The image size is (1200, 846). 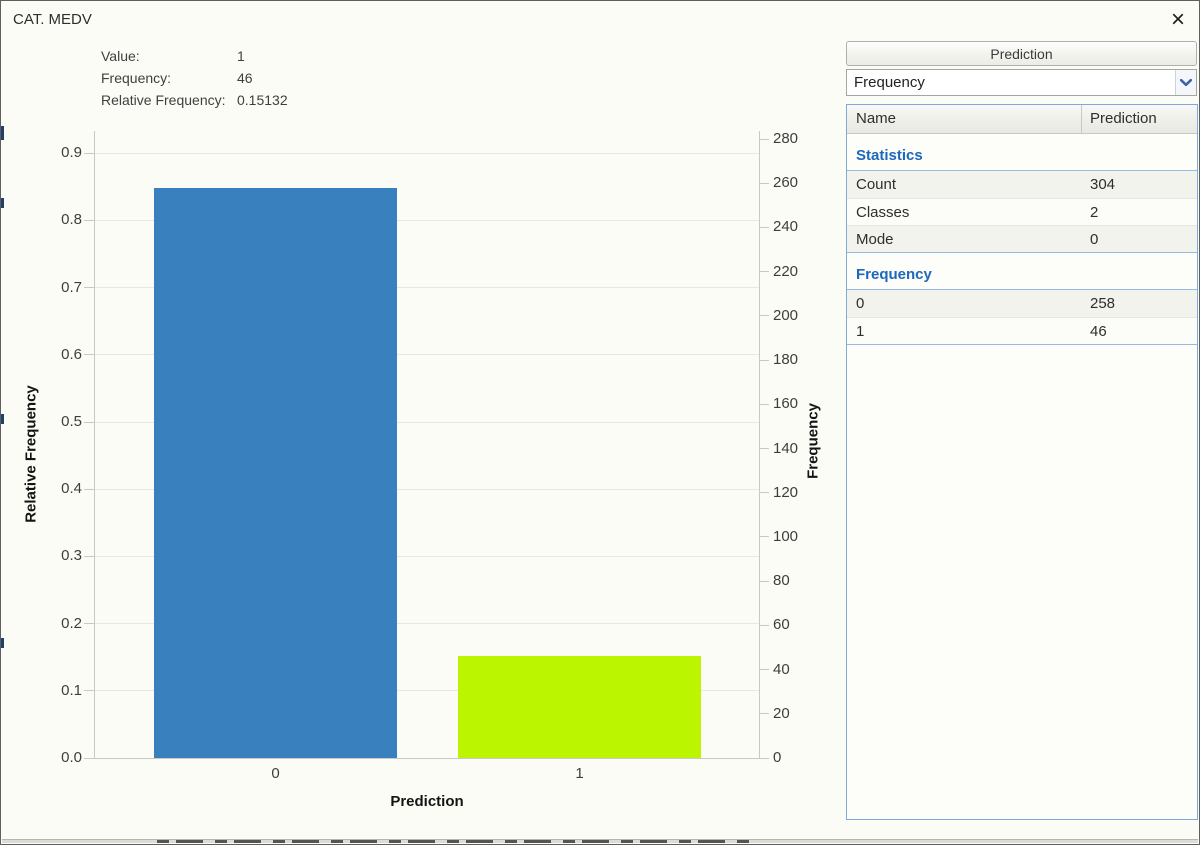 I want to click on y-tick-label-left: 0.1, so click(x=71, y=690).